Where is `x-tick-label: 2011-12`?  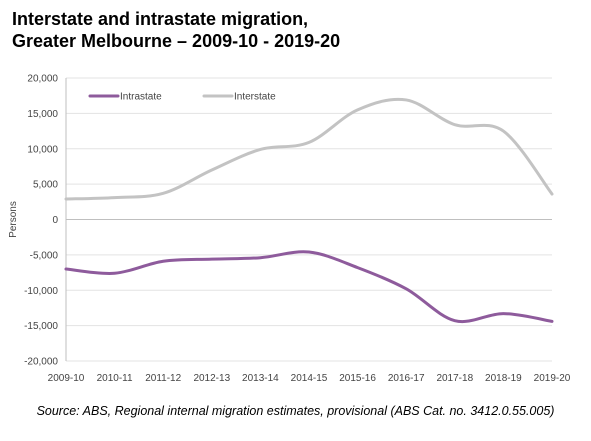
x-tick-label: 2011-12 is located at coordinates (163, 378).